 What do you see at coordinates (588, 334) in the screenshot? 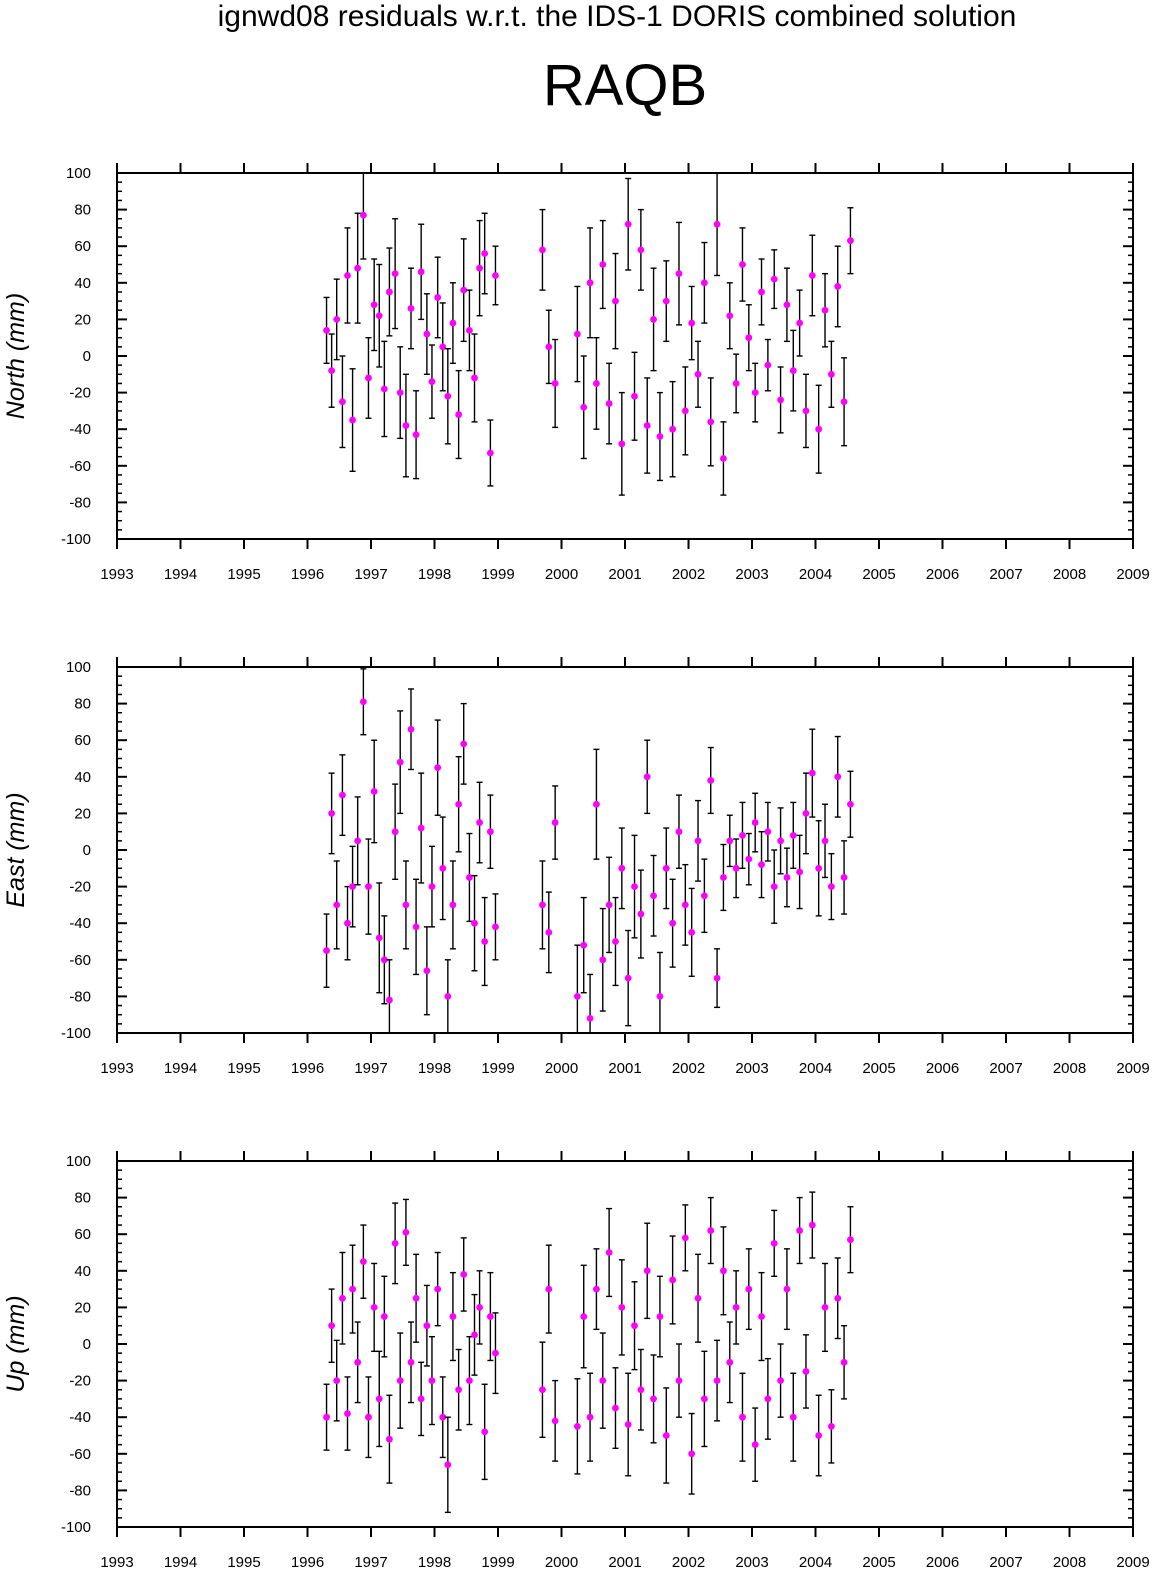
I see `north-data` at bounding box center [588, 334].